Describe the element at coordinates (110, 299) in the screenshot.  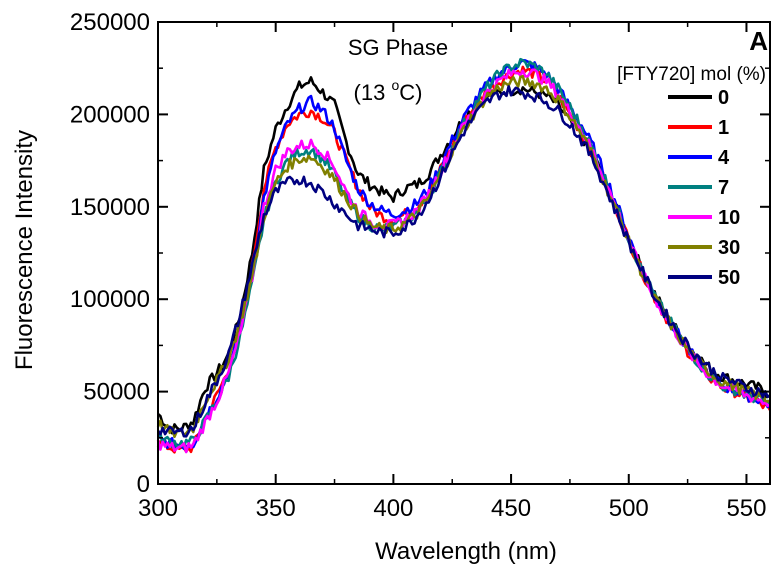
I see `y-tick-label-100000: 100000` at that location.